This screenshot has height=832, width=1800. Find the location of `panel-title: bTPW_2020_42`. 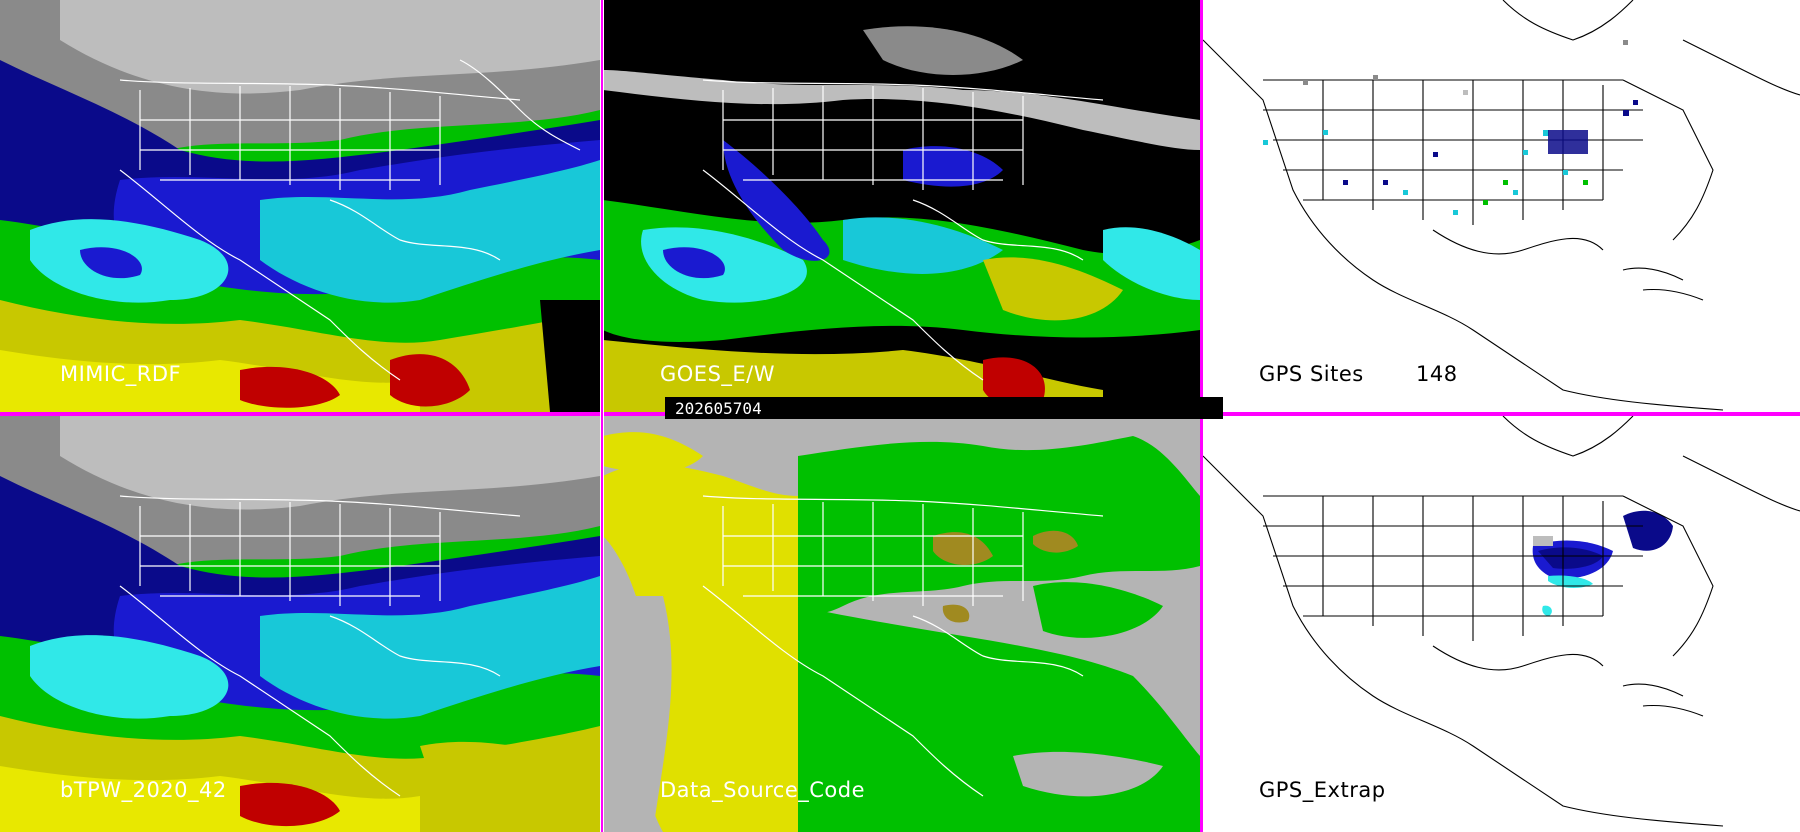

panel-title: bTPW_2020_42 is located at coordinates (143, 790).